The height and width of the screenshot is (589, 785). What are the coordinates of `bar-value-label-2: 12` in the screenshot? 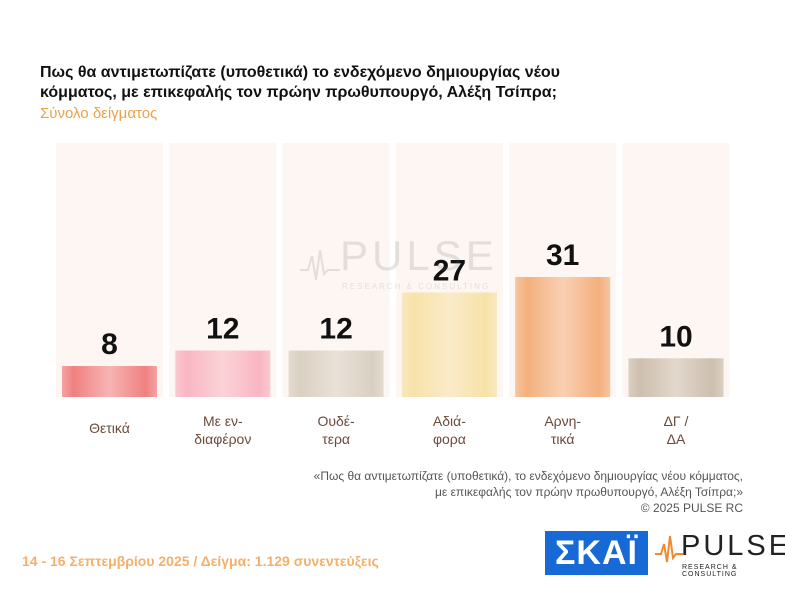 It's located at (335, 329).